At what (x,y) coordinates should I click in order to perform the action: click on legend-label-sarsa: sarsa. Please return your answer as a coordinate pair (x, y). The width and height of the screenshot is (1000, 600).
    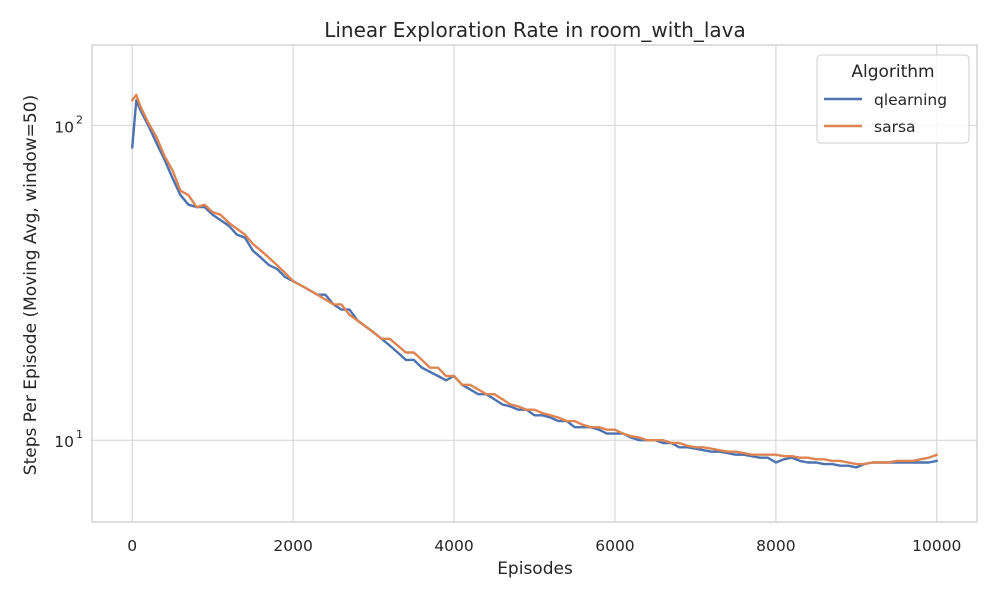
    Looking at the image, I should click on (895, 127).